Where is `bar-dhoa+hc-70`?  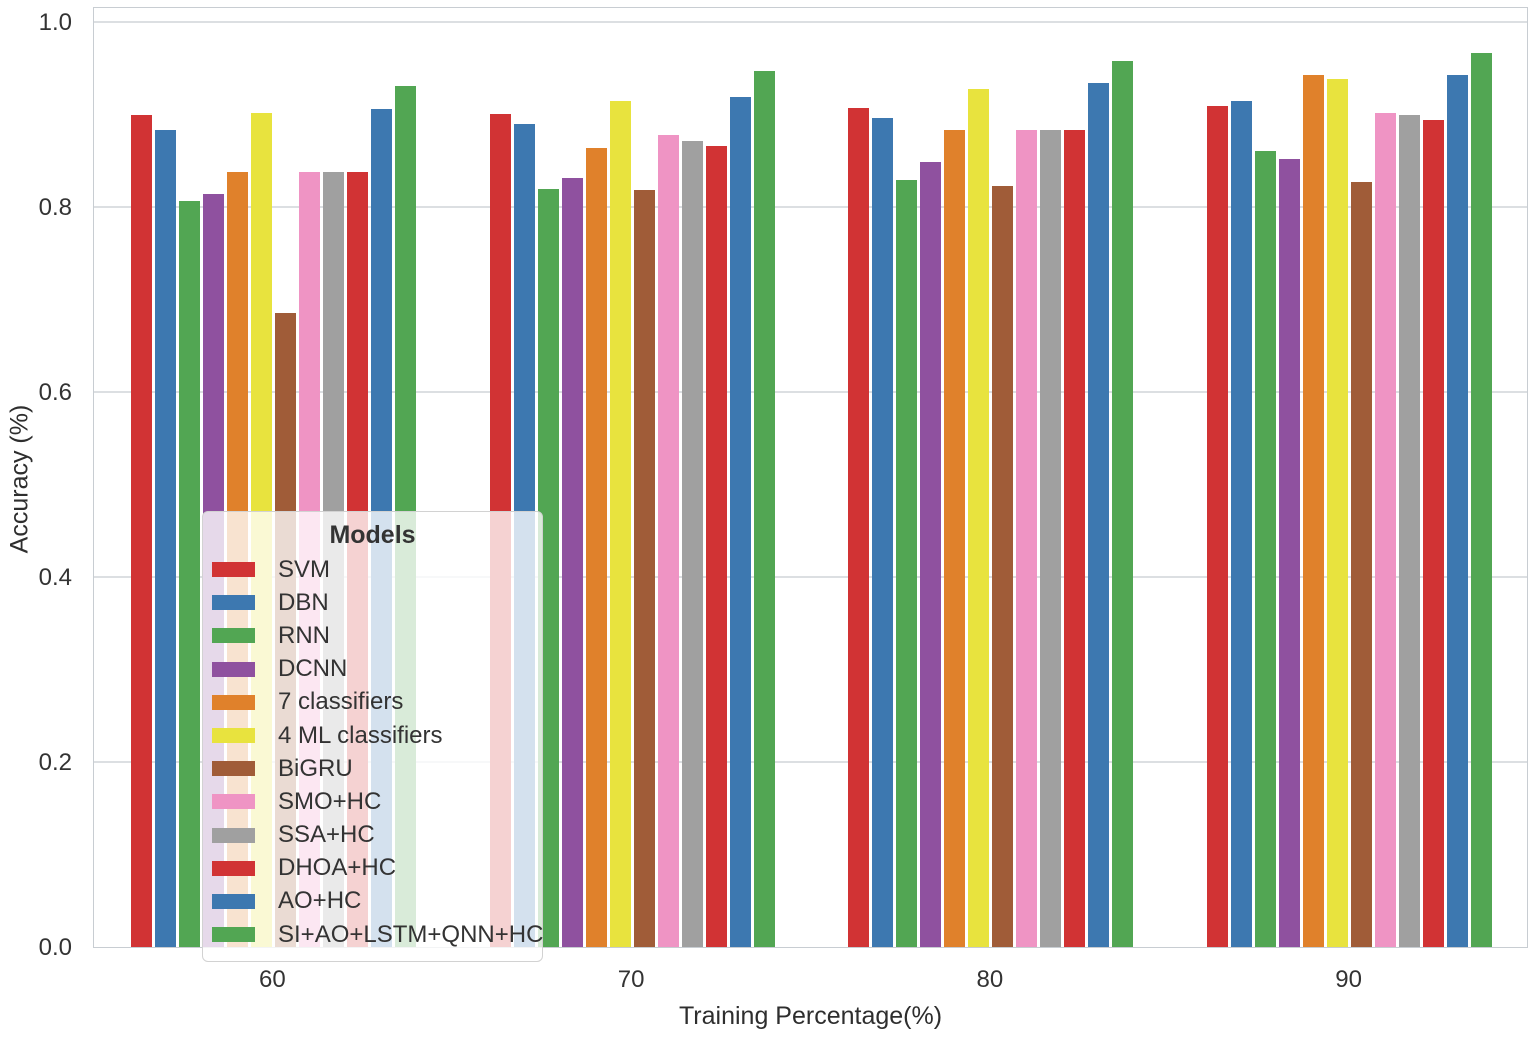 bar-dhoa+hc-70 is located at coordinates (716, 546).